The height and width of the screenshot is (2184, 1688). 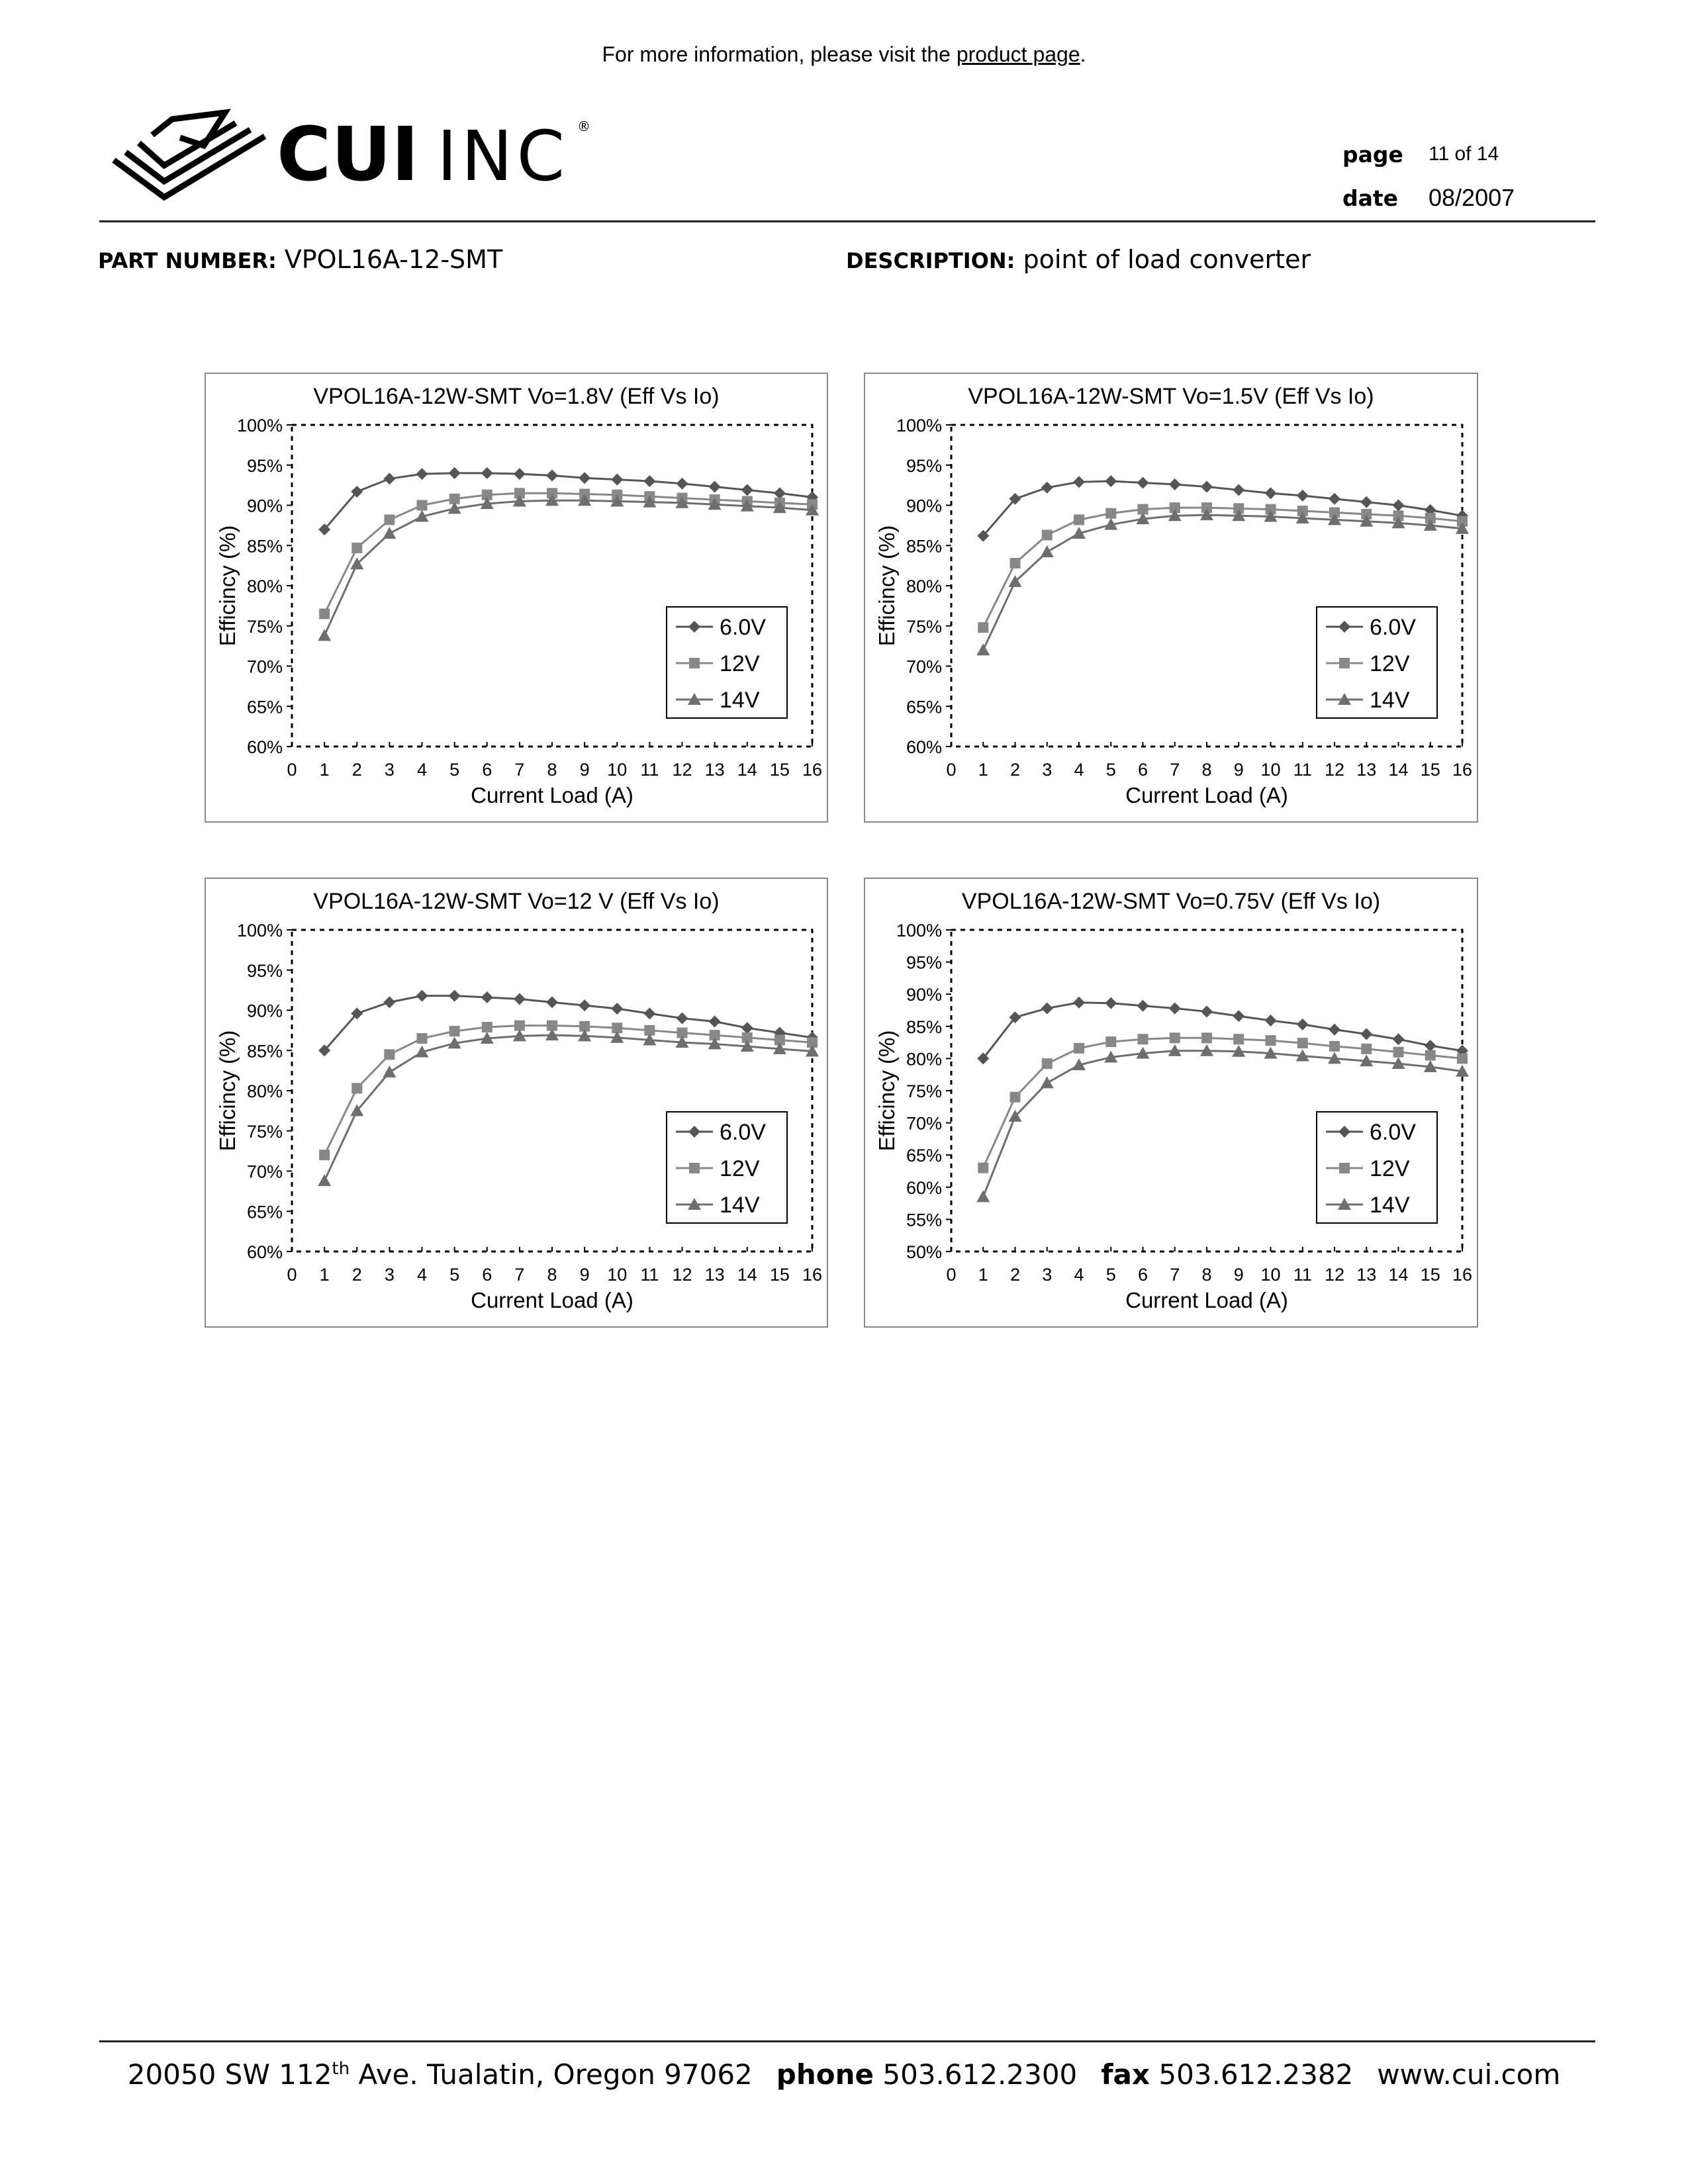 I want to click on address-start: 20050 SW 112, so click(x=229, y=2074).